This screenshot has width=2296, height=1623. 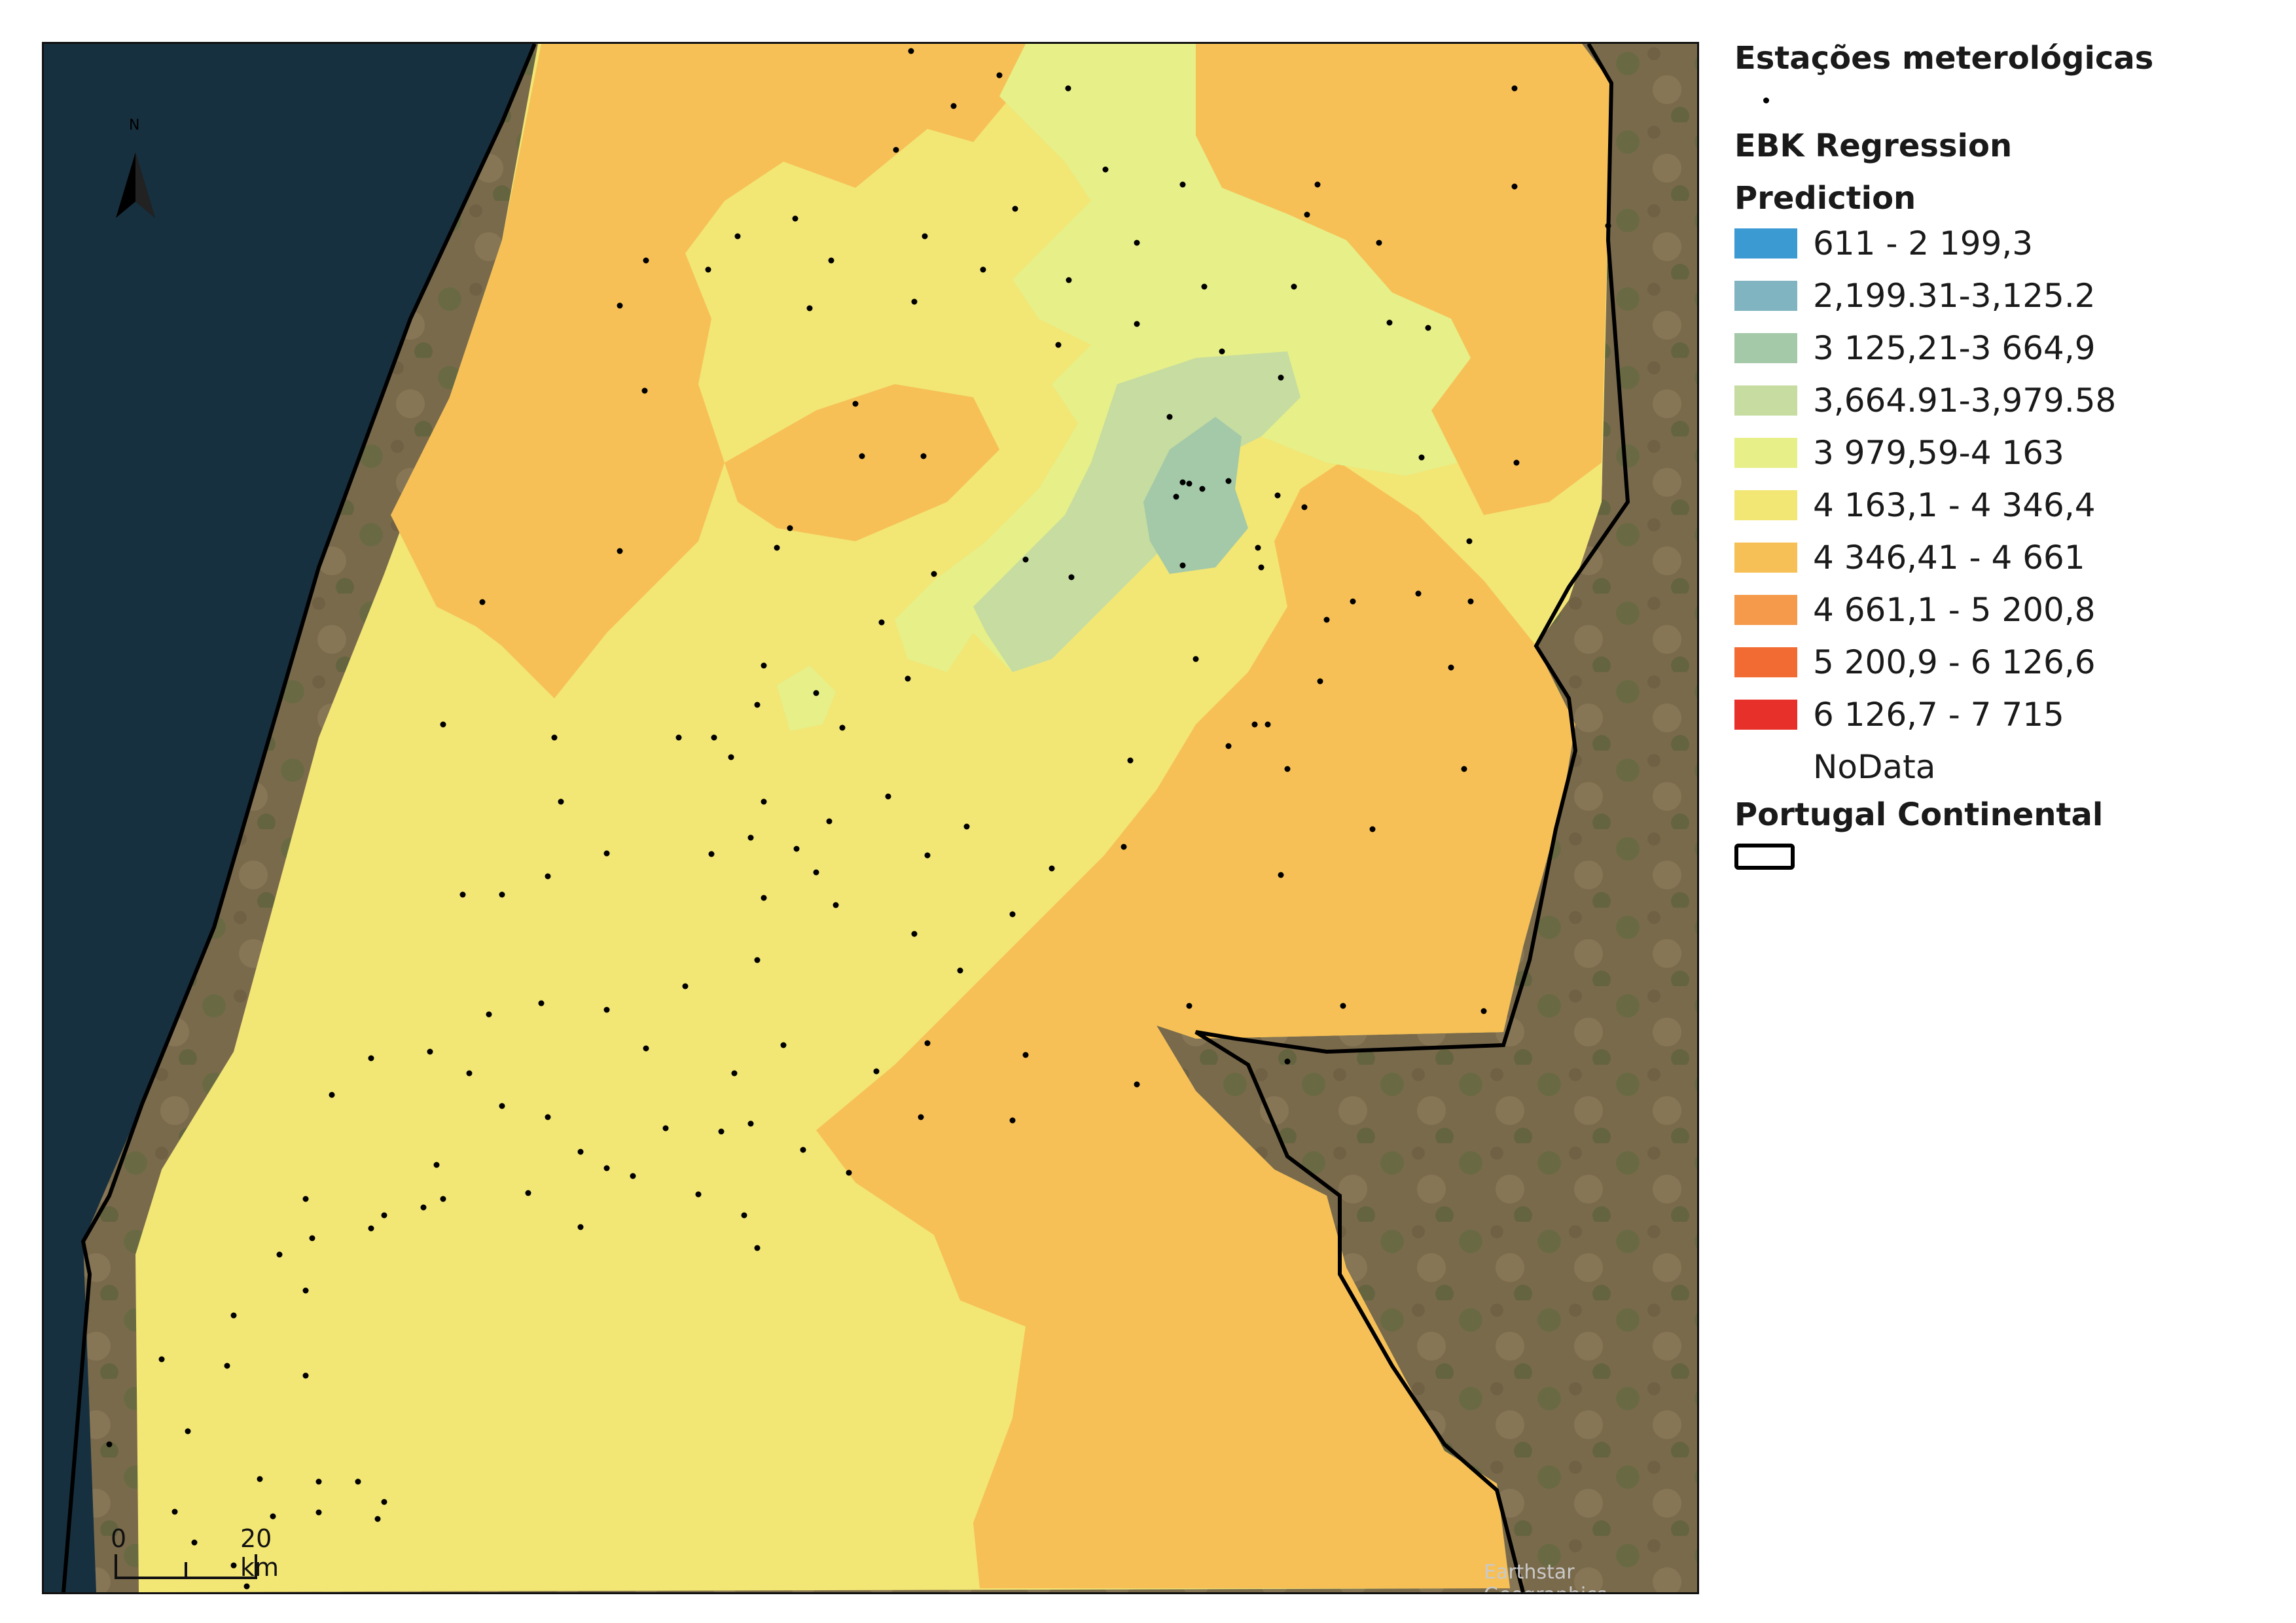 I want to click on prediction-zone-orange-west-pocket, so click(x=508, y=619).